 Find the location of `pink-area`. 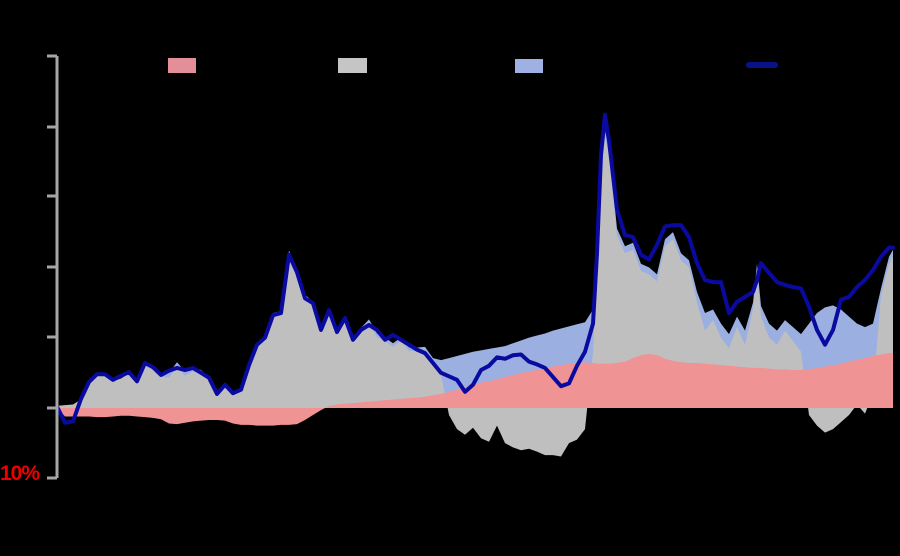

pink-area is located at coordinates (475, 389).